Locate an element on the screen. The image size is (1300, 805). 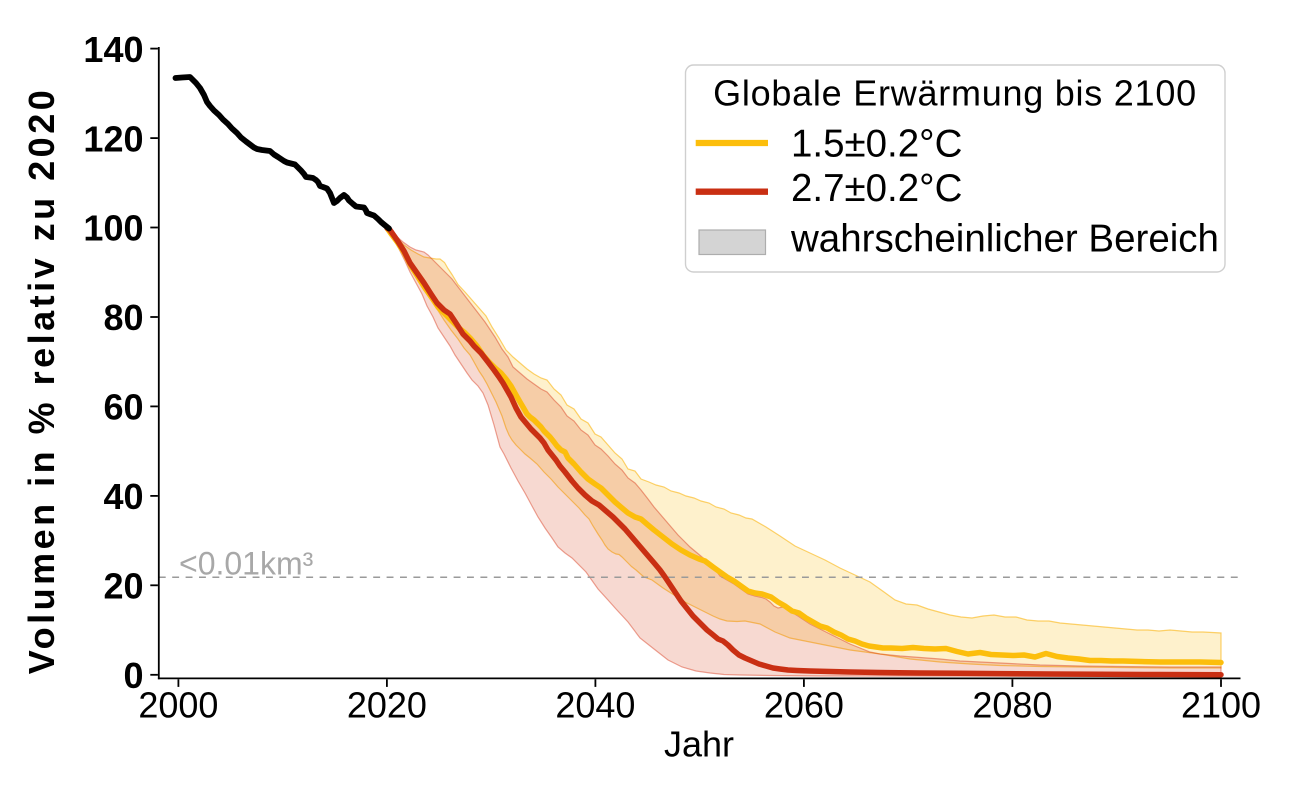
svg-text: 60 is located at coordinates (123, 407).